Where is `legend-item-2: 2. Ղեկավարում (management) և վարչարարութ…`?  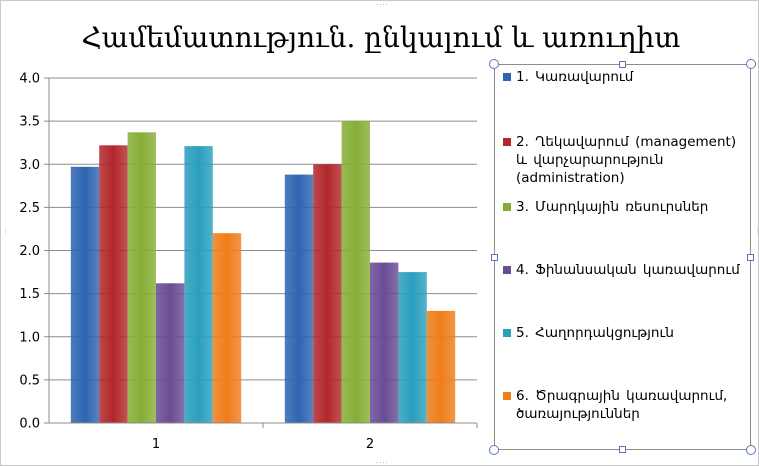 legend-item-2: 2. Ղեկավարում (management) և վարչարարութ… is located at coordinates (623, 160).